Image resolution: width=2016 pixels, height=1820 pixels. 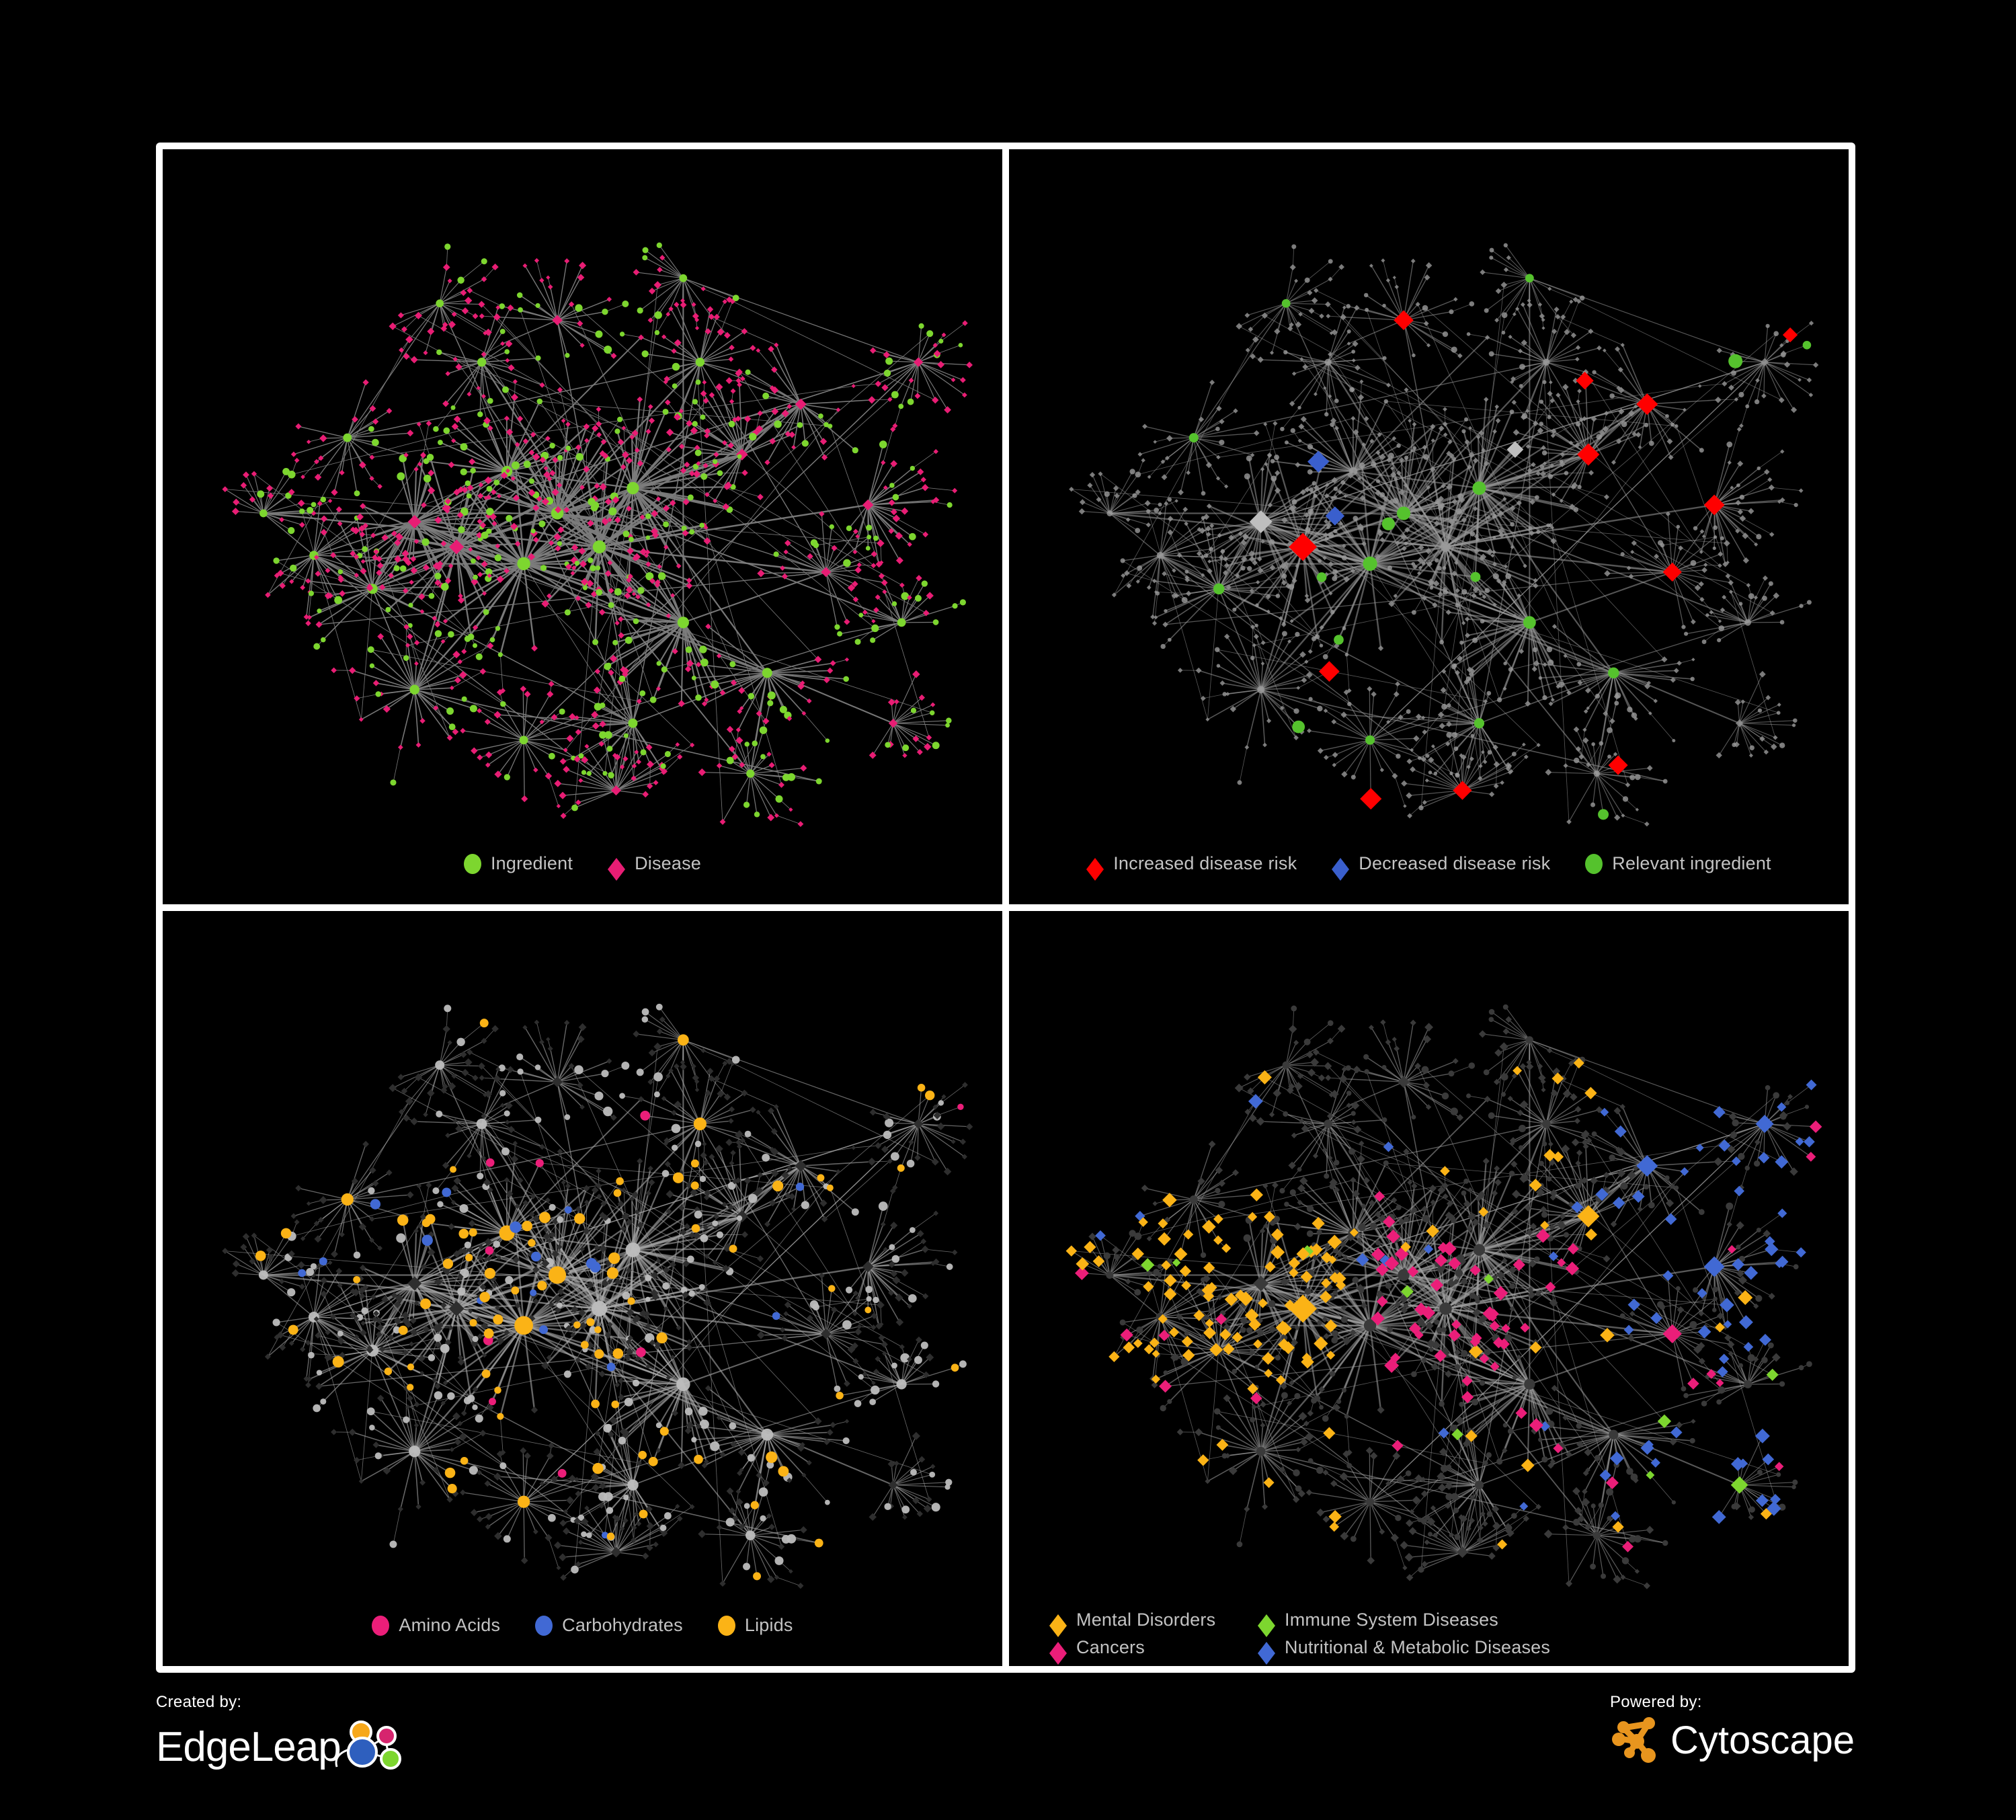 I want to click on legend-label-lipids: Lipids, so click(x=768, y=1625).